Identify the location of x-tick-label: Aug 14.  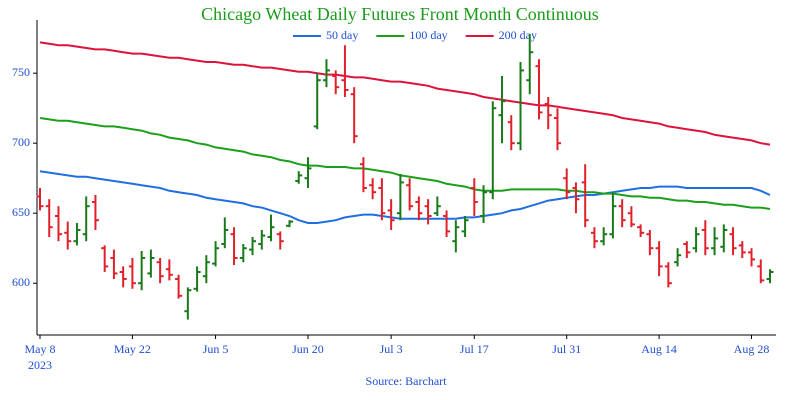
(659, 349).